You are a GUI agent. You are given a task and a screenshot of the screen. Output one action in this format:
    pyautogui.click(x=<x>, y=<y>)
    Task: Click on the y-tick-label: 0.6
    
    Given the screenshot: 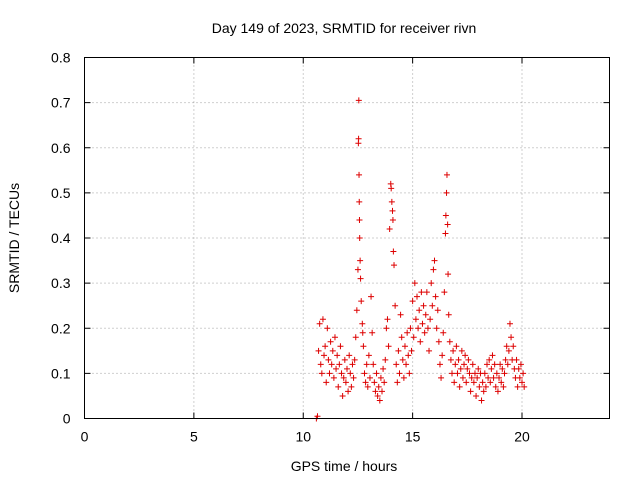 What is the action you would take?
    pyautogui.click(x=61, y=148)
    